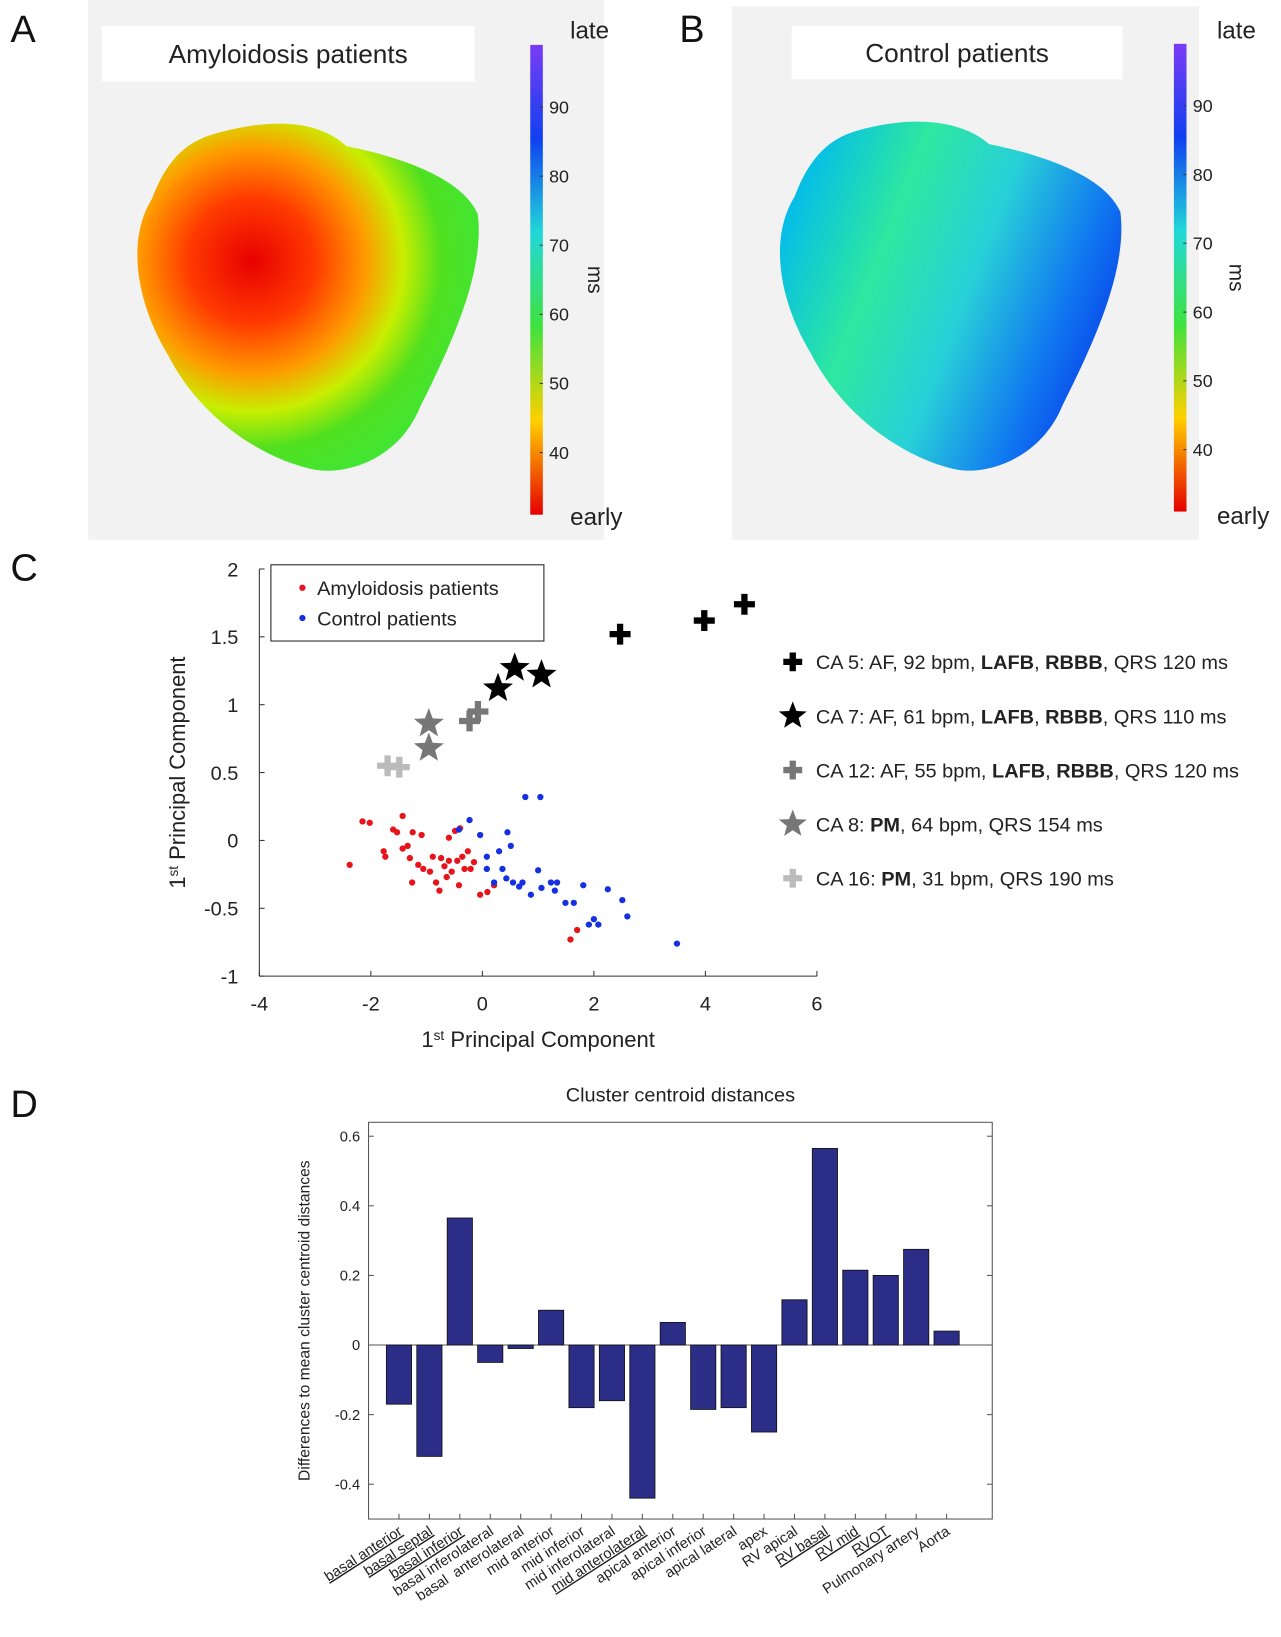 The width and height of the screenshot is (1281, 1637). What do you see at coordinates (350, 1277) in the screenshot?
I see `y-tick-label: 0.2` at bounding box center [350, 1277].